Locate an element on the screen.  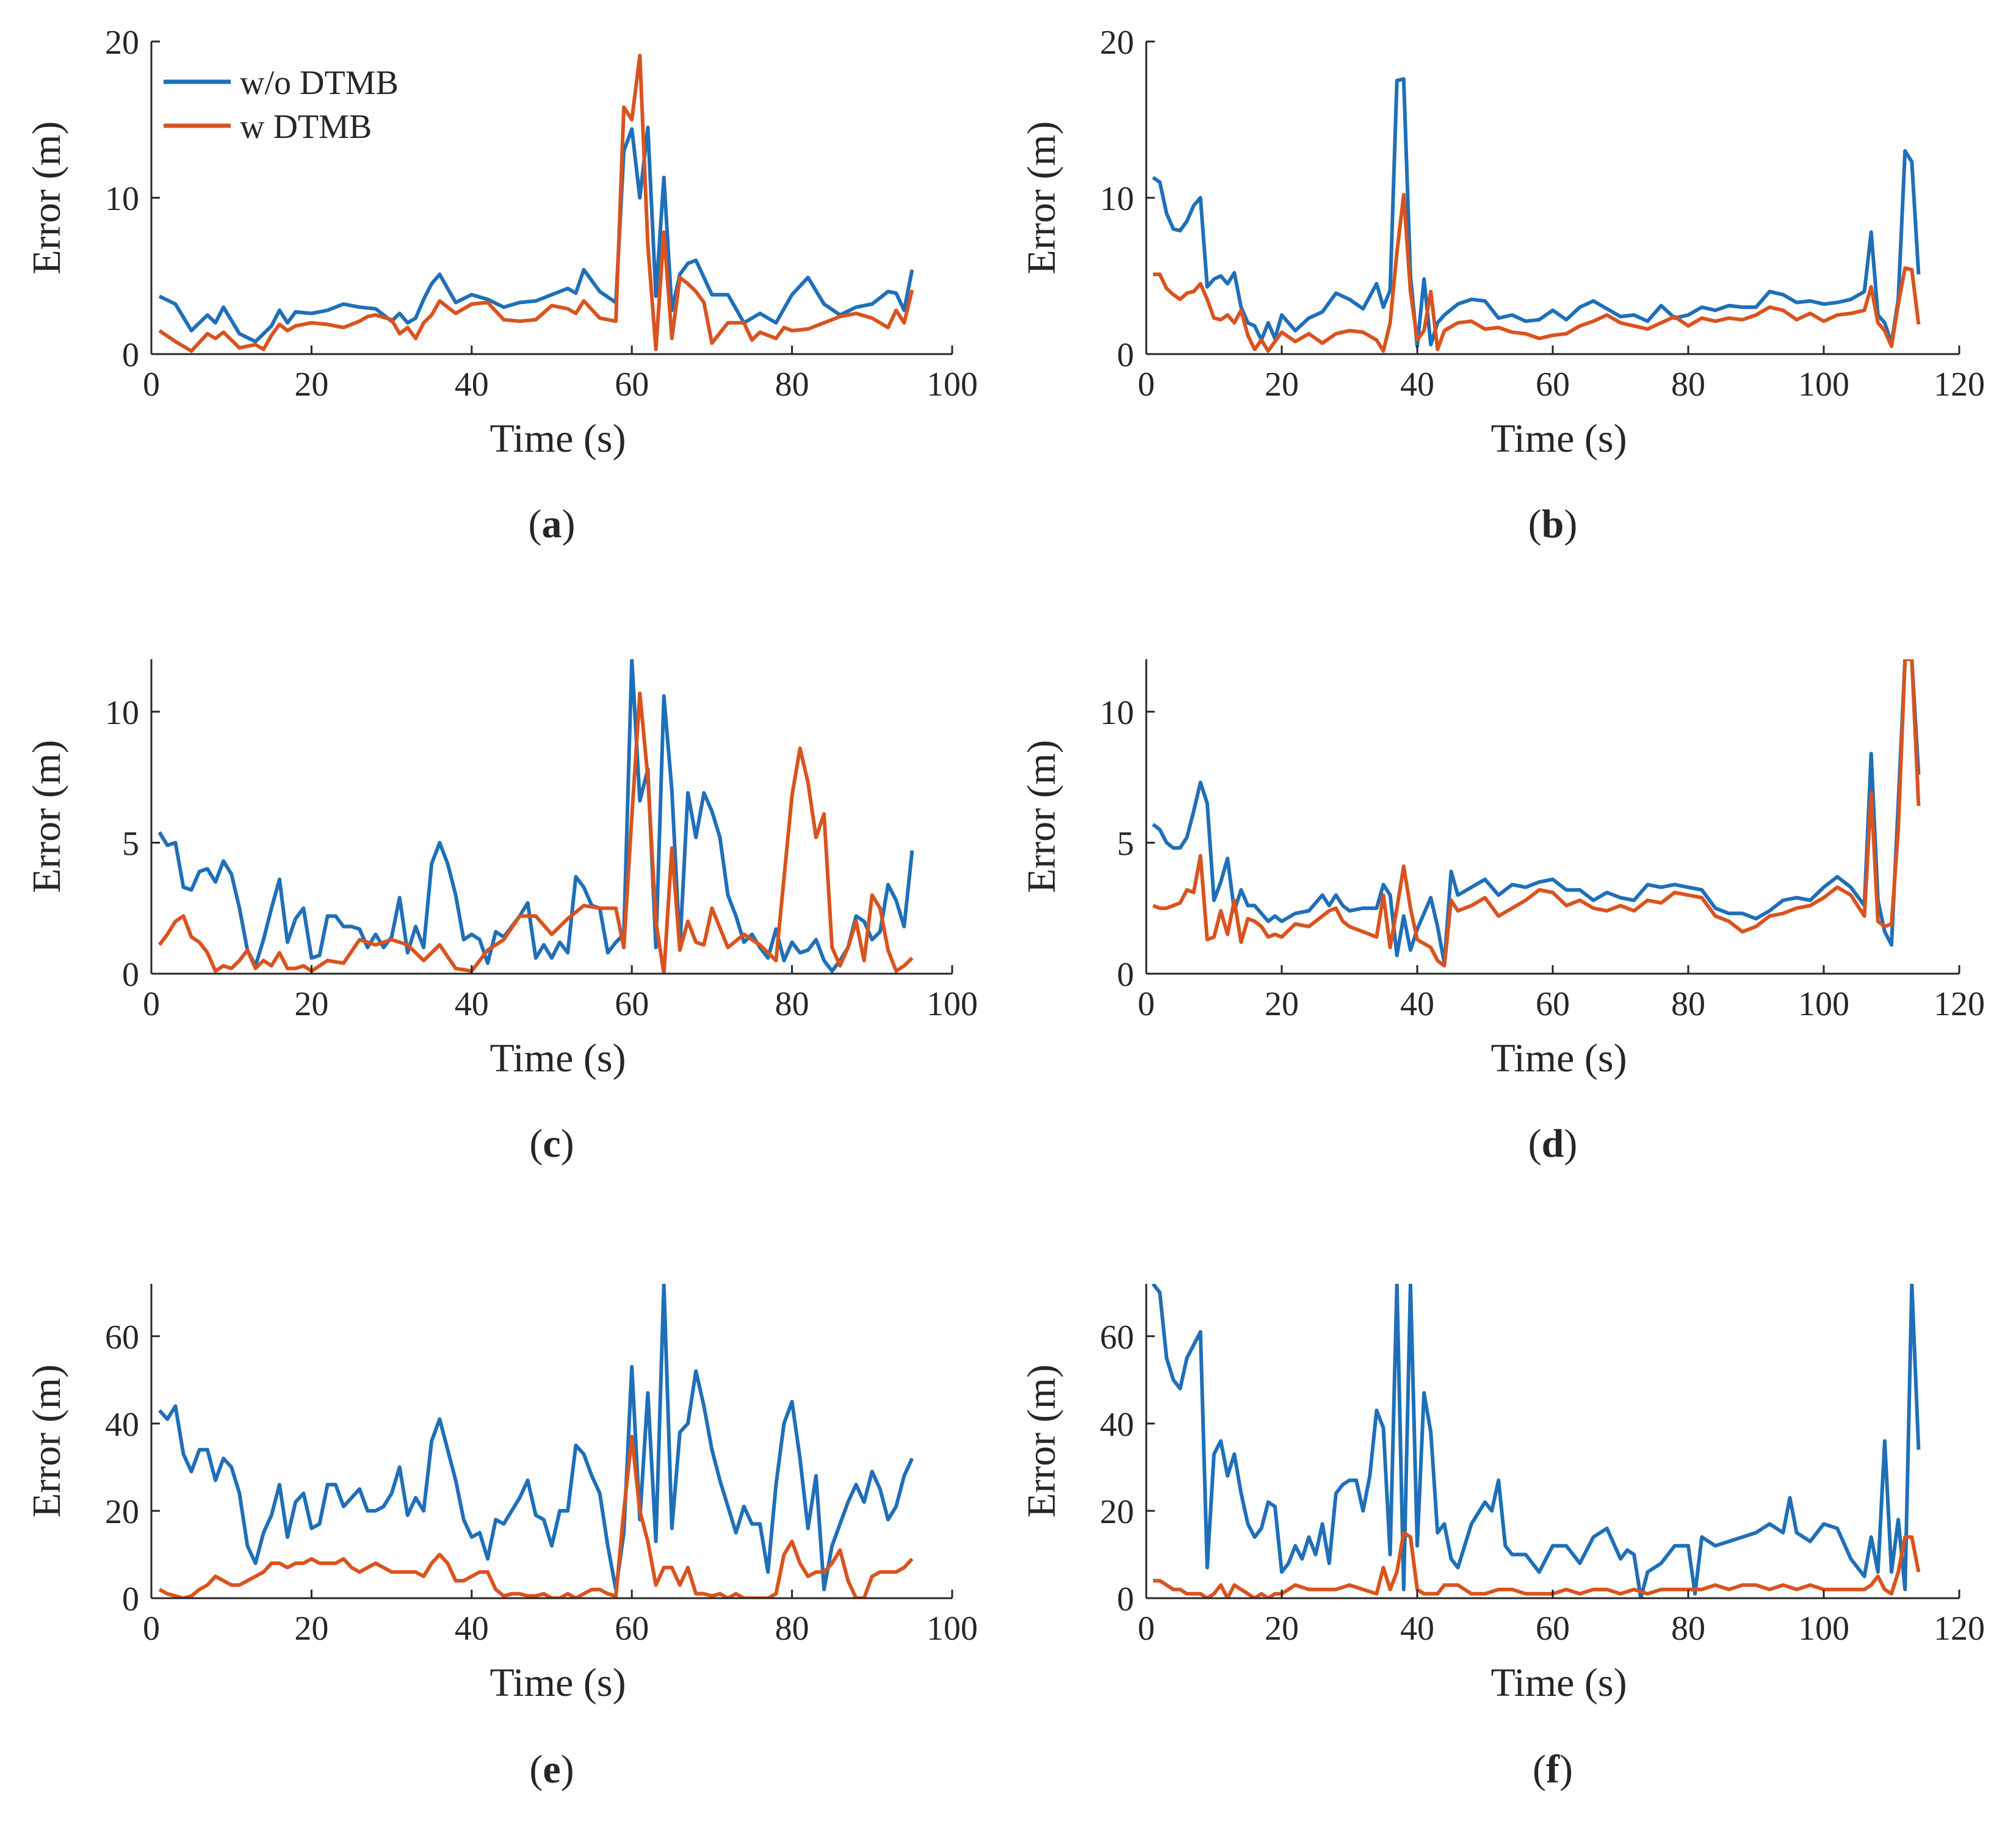
panel-a: 0 20 40 60 80 100 0 10 20 Time (s) Error (m) (a) is located at coordinates (501, 285).